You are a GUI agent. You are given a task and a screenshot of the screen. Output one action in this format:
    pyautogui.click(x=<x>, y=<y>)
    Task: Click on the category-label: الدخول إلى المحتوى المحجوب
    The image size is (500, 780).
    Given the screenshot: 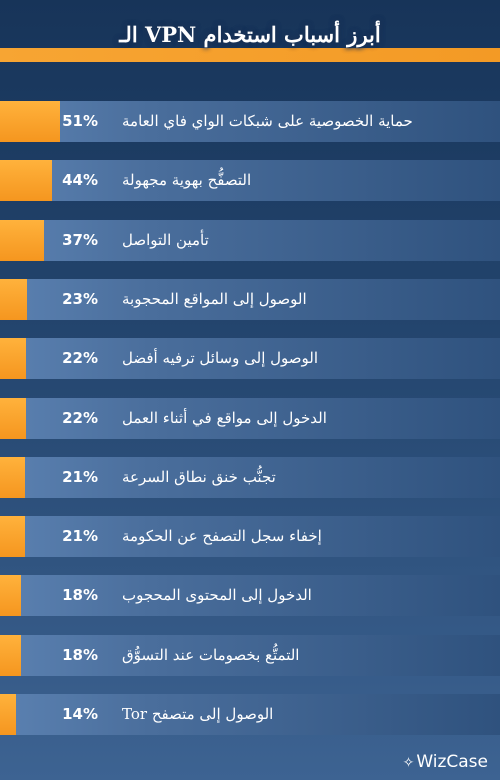 What is the action you would take?
    pyautogui.click(x=217, y=595)
    